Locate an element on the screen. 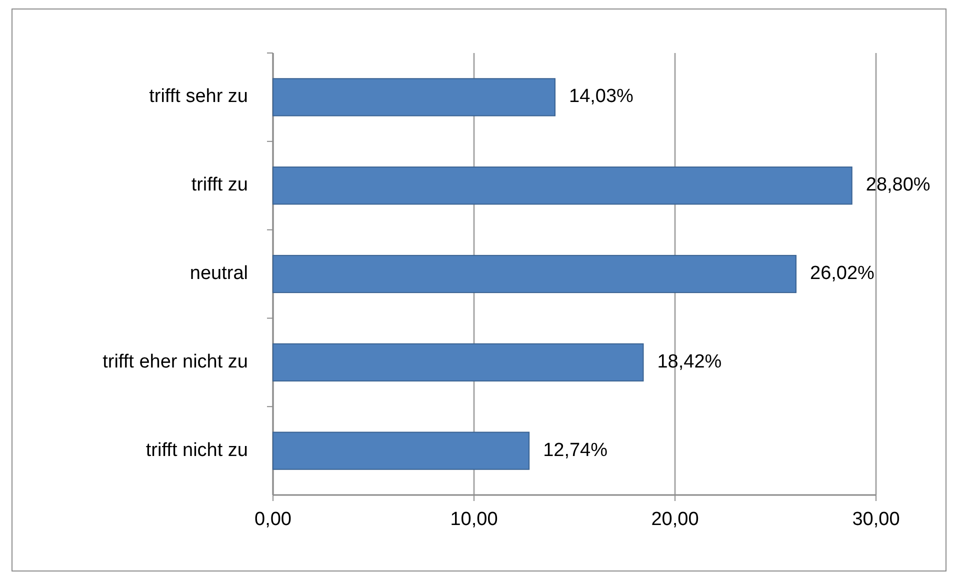 The width and height of the screenshot is (956, 580). y-tick-label: trifft eher nicht zu is located at coordinates (175, 361).